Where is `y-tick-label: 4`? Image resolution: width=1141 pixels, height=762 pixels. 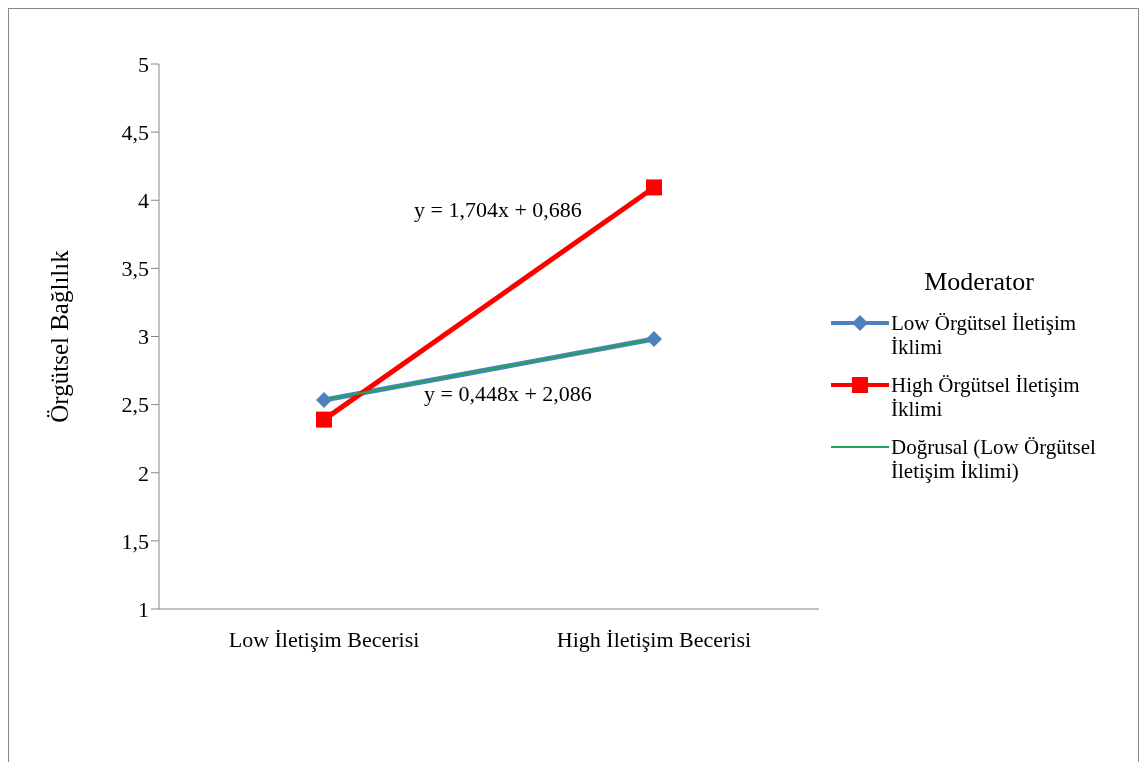 y-tick-label: 4 is located at coordinates (143, 201).